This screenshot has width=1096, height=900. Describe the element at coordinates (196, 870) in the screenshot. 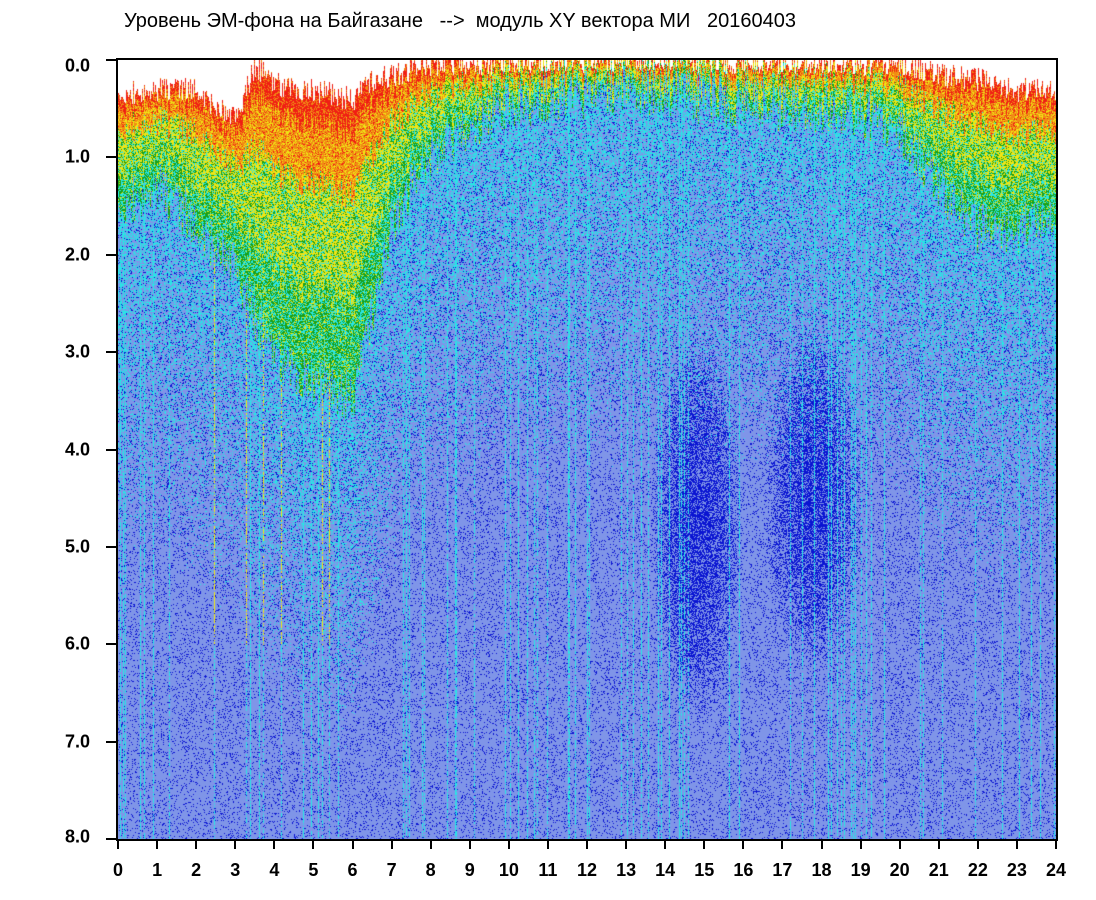

I see `x-tick-label: 2` at that location.